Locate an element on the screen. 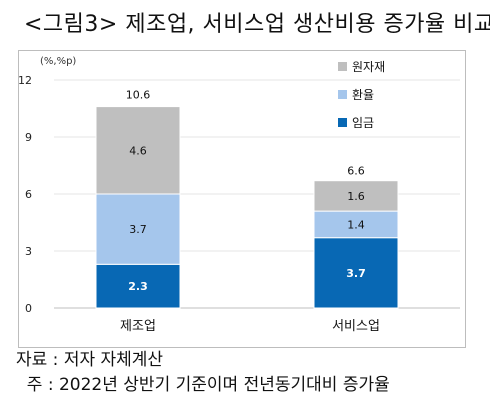  y-tick-label: 3 is located at coordinates (28, 251).